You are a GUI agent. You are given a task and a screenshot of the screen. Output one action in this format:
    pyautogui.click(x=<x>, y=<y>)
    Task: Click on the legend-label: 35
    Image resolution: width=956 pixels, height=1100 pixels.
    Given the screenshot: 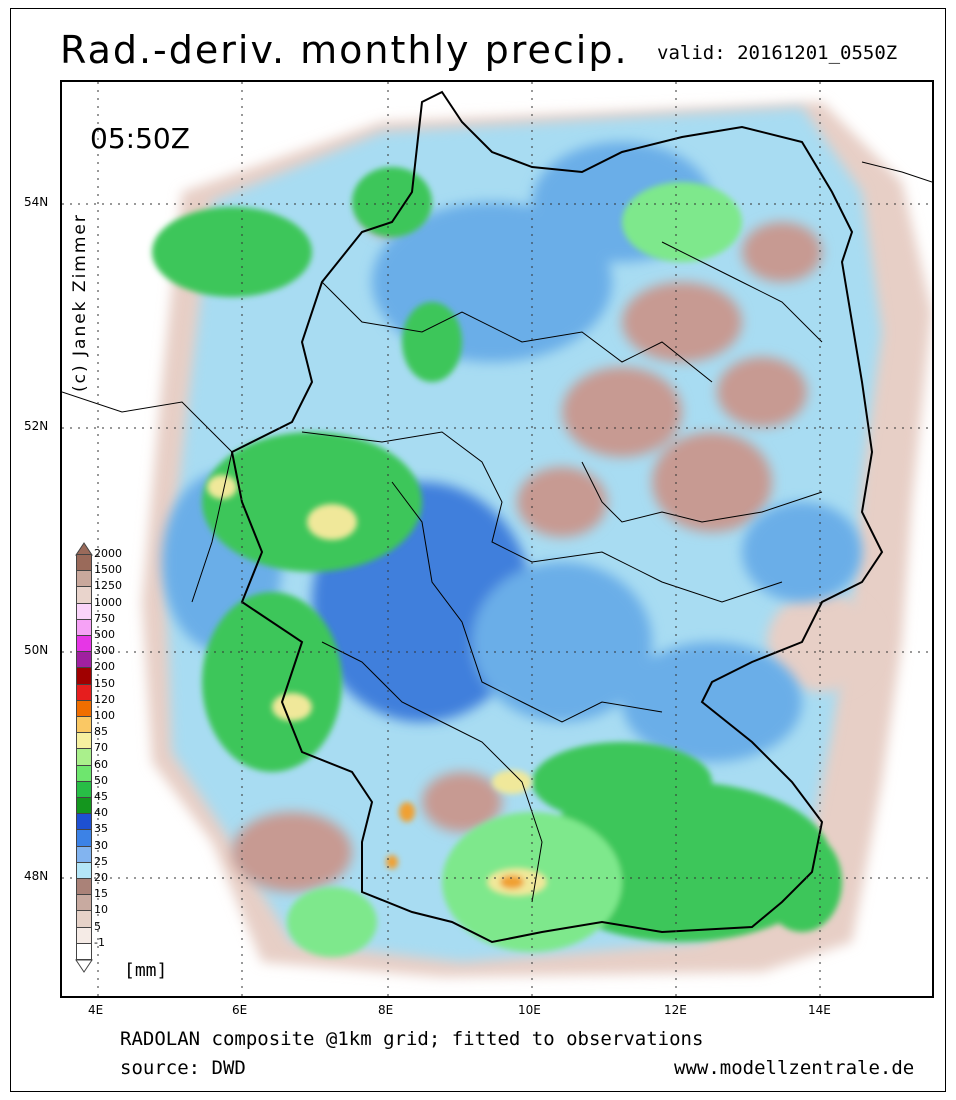 What is the action you would take?
    pyautogui.click(x=101, y=829)
    